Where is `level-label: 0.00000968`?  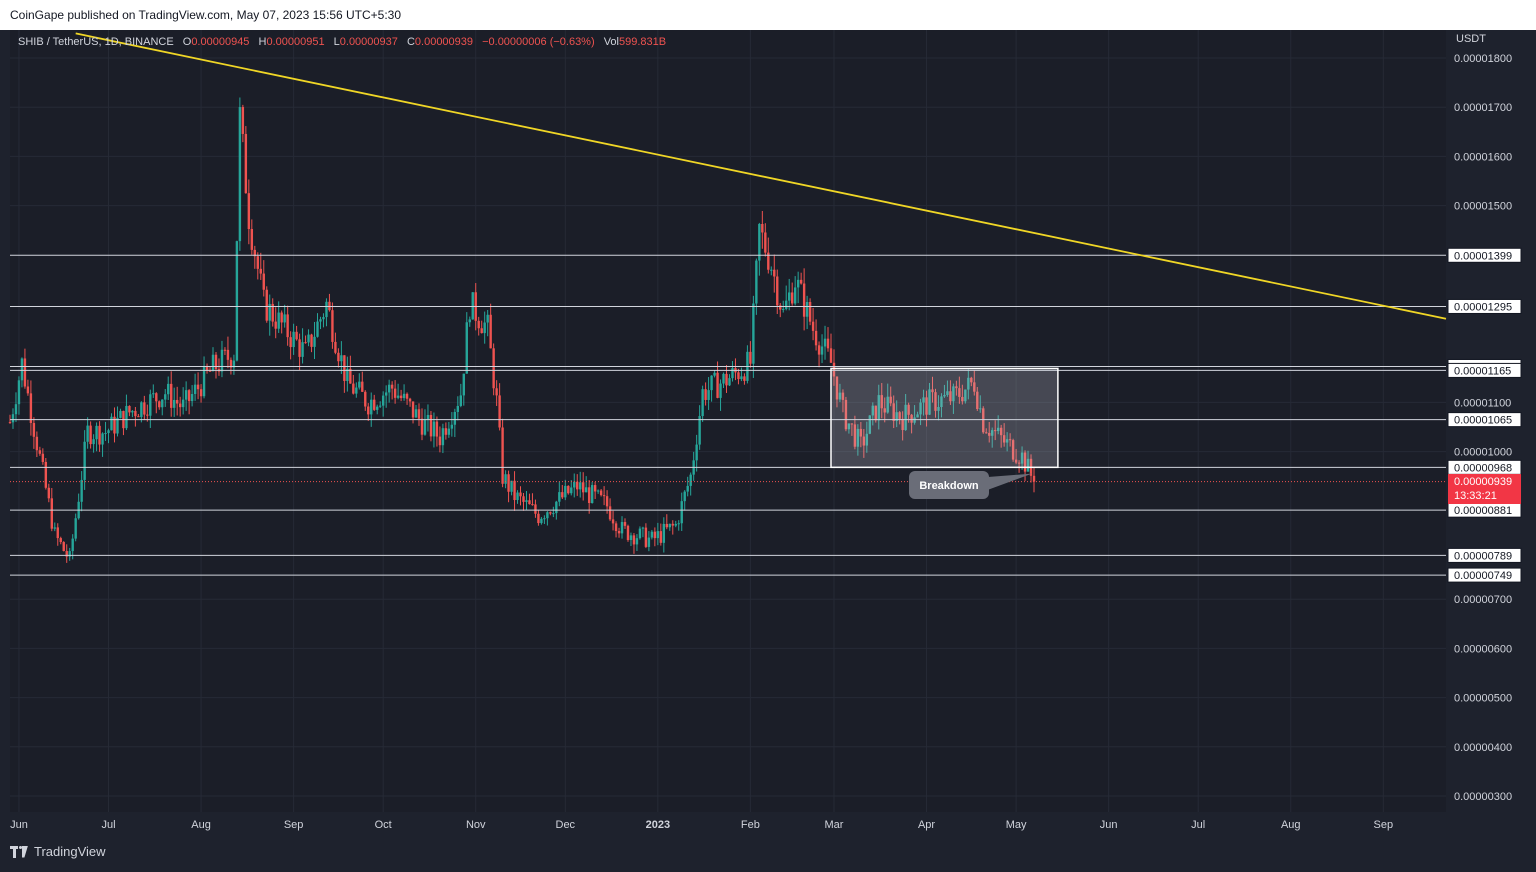 level-label: 0.00000968 is located at coordinates (1483, 468).